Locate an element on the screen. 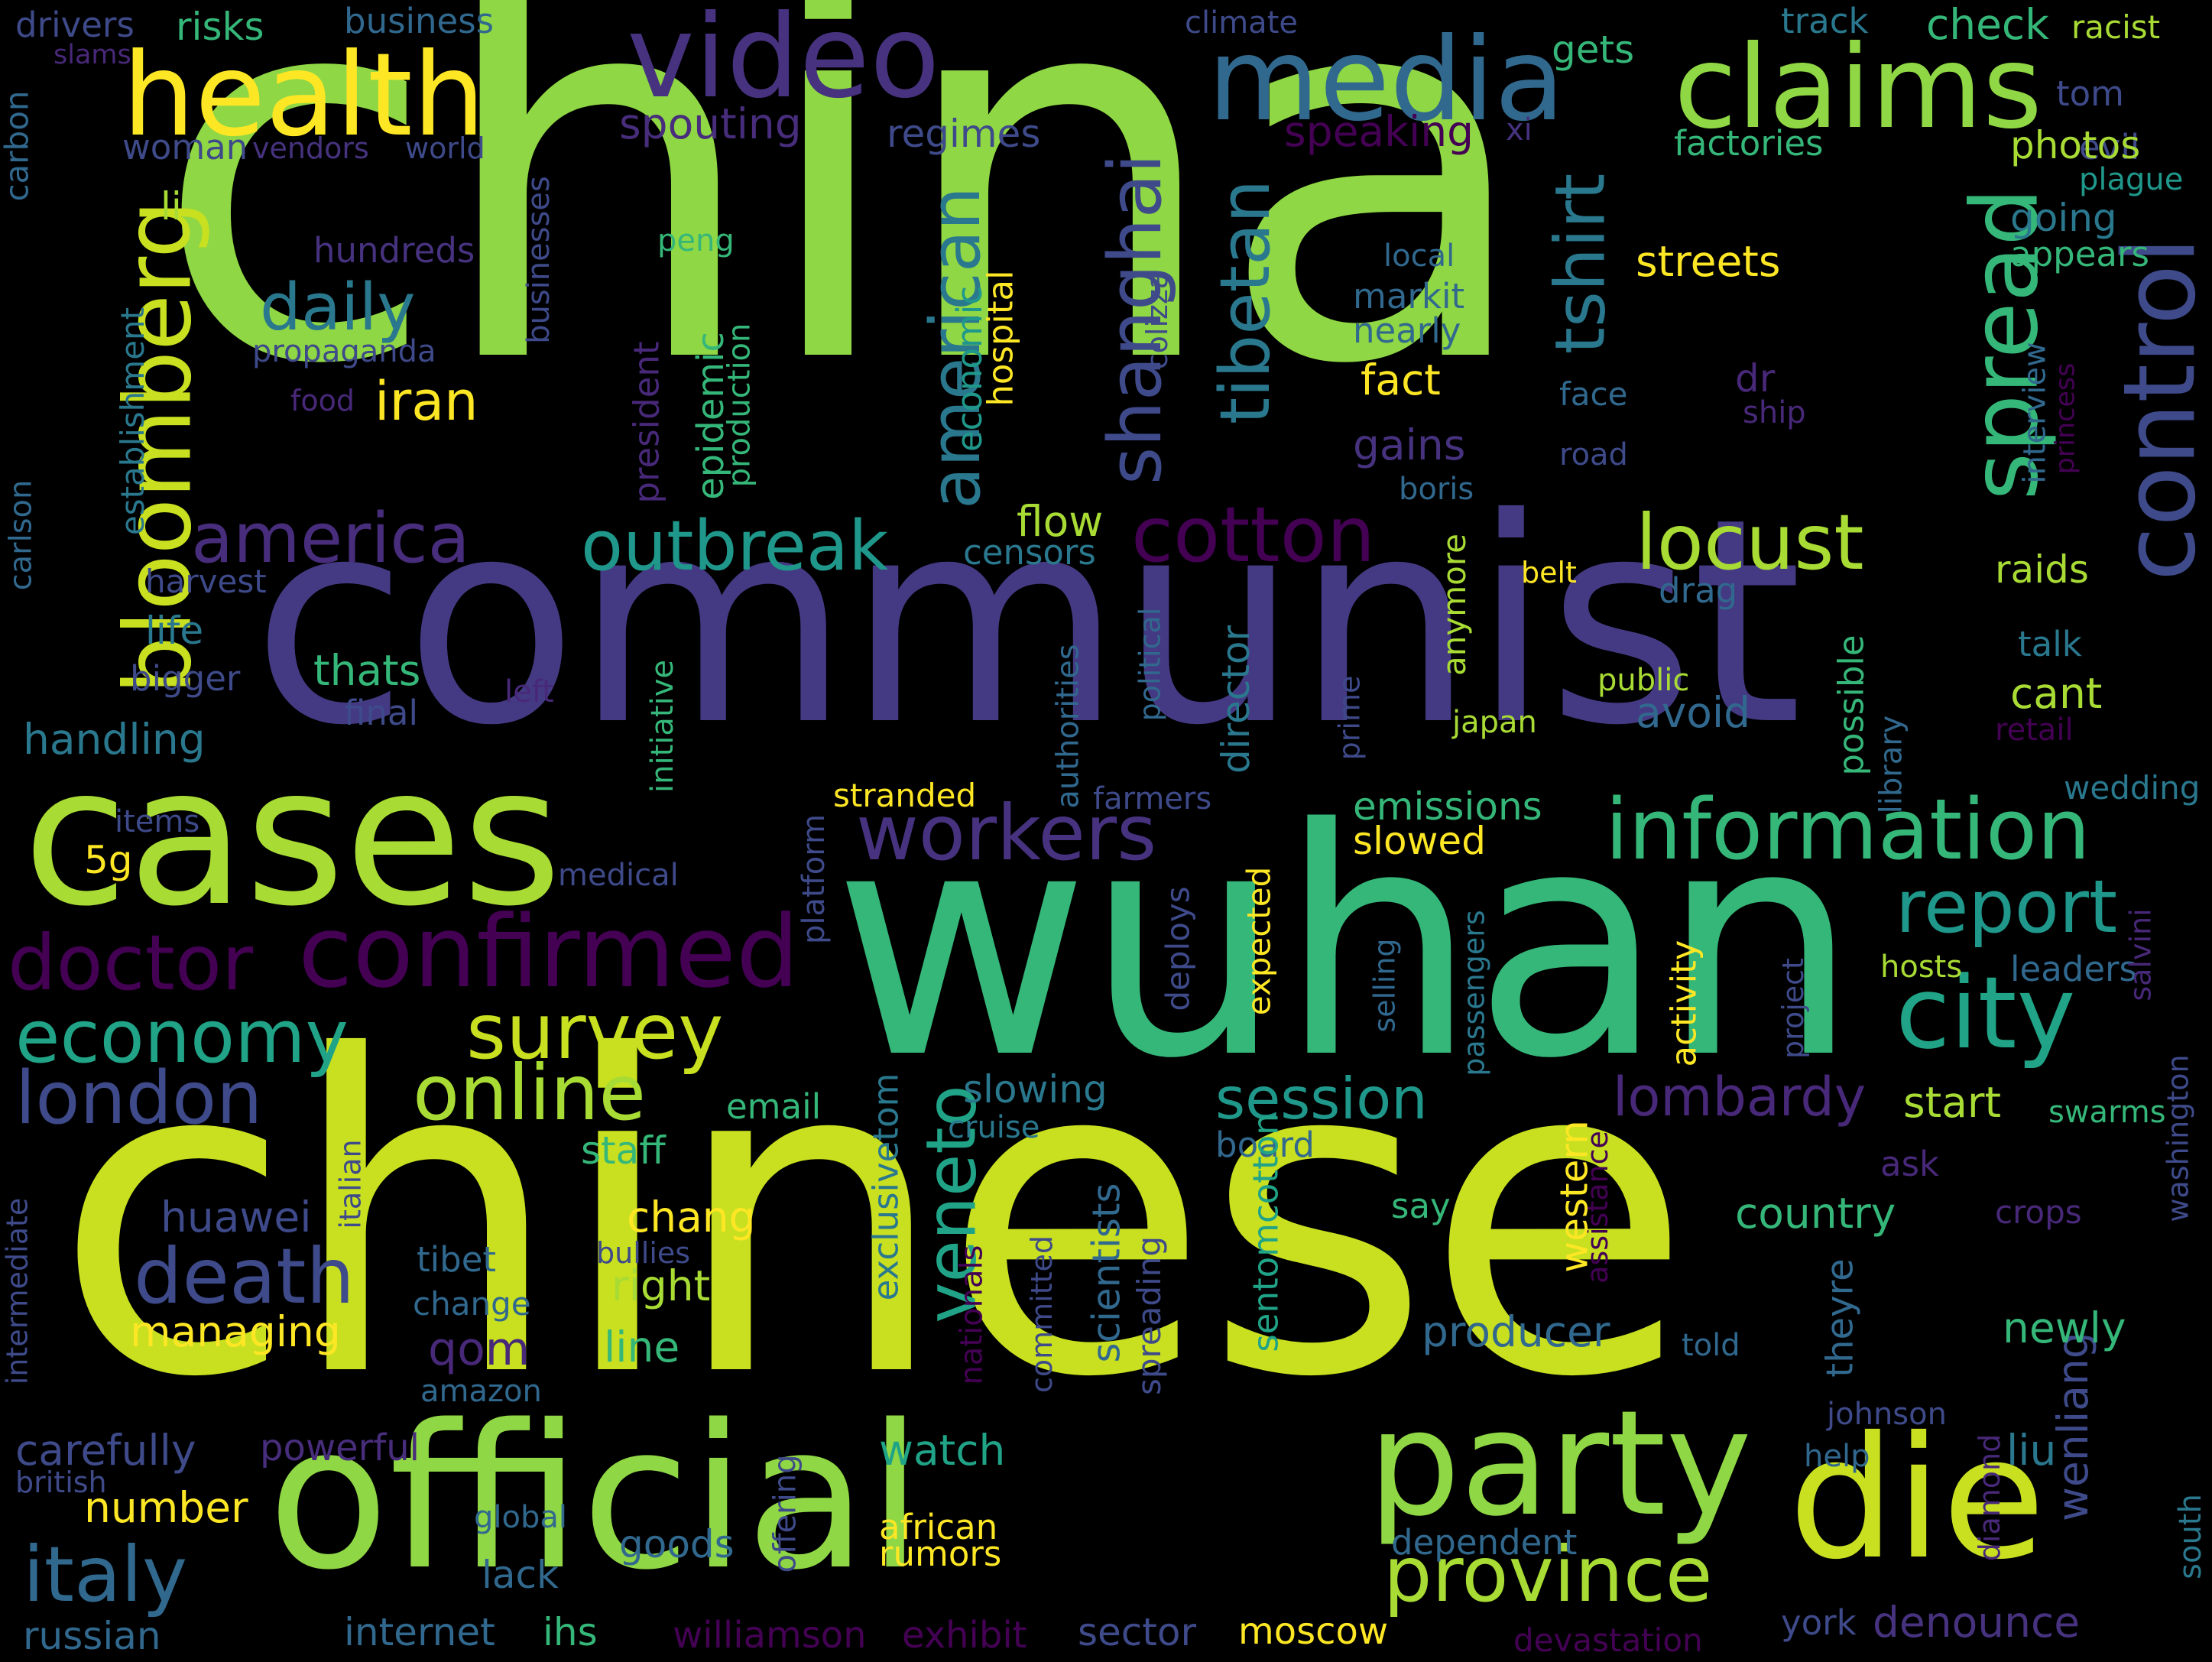 The image size is (2212, 1662). word-prime: prime is located at coordinates (1349, 718).